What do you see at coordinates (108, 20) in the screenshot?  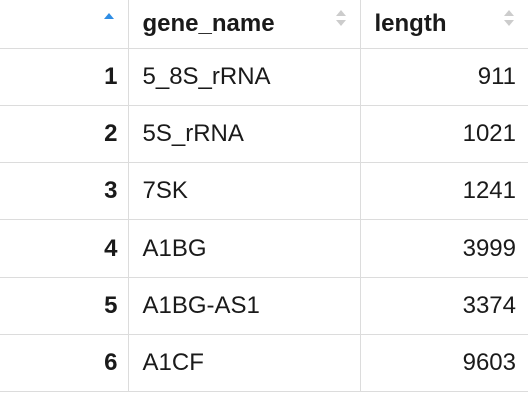 I see `sort-ascending-icon` at bounding box center [108, 20].